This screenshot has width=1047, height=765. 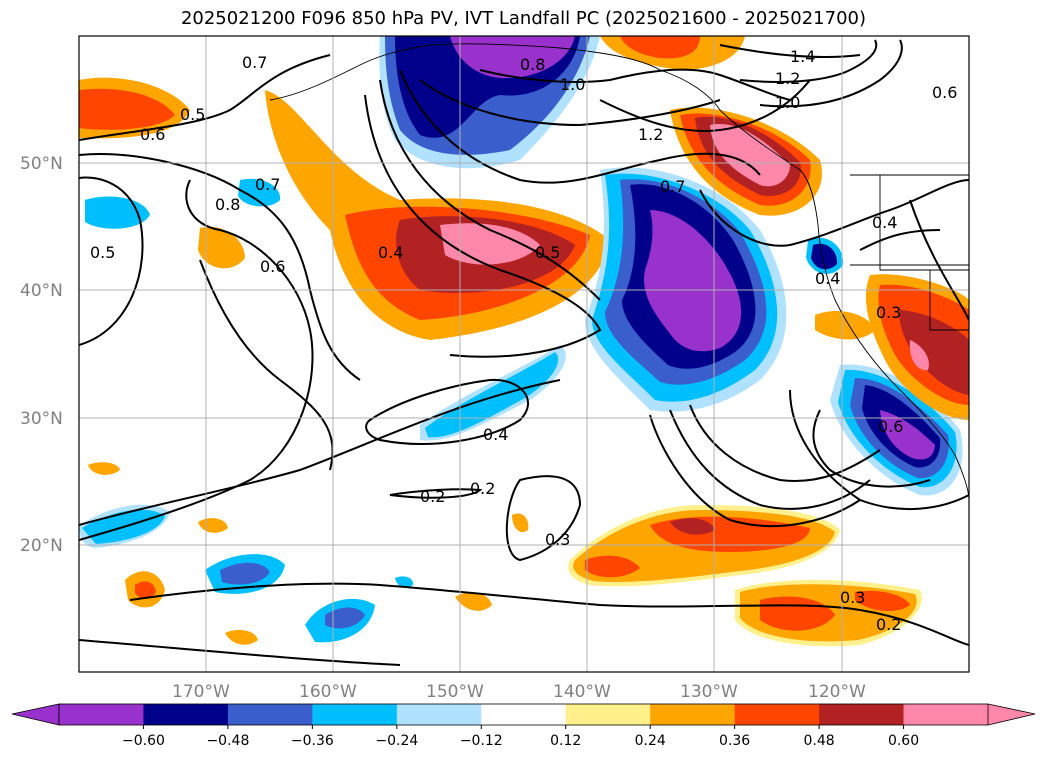 I want to click on colorbar-tick-label: 0.36, so click(x=734, y=741).